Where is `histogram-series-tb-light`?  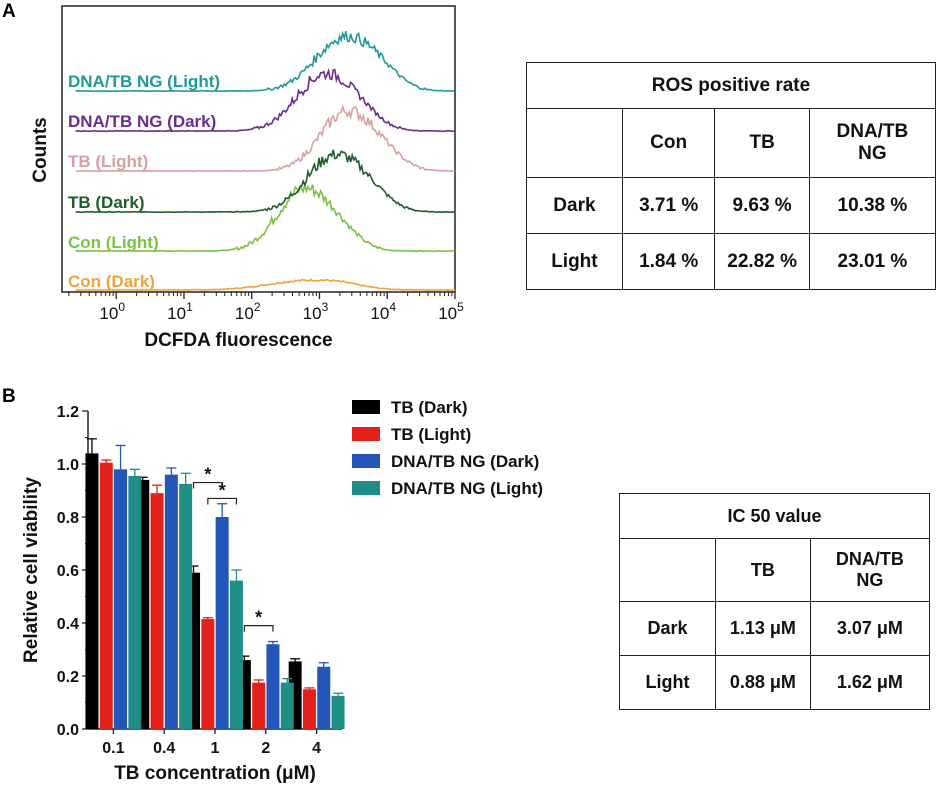
histogram-series-tb-light is located at coordinates (265, 138).